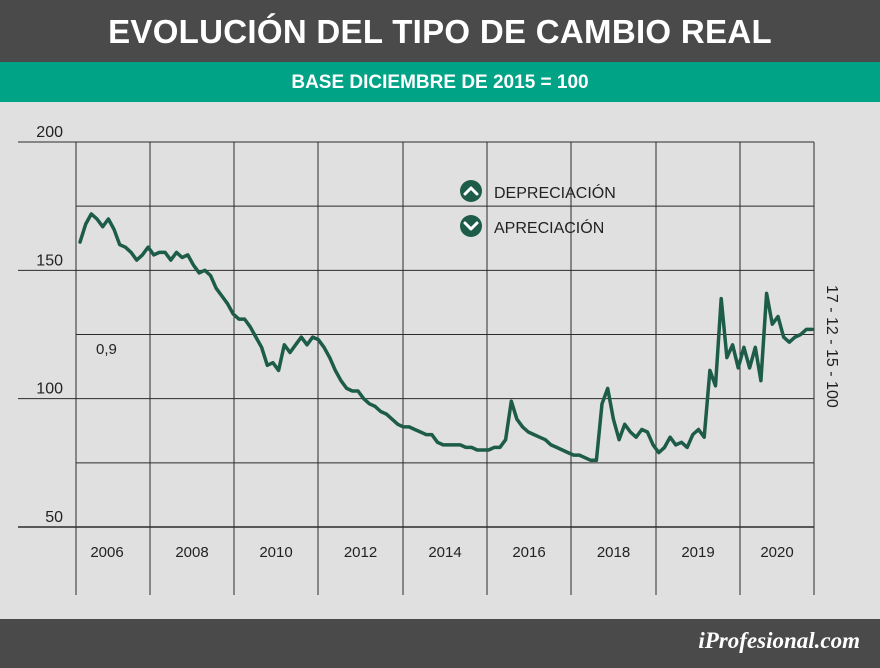 The image size is (880, 668). What do you see at coordinates (528, 552) in the screenshot?
I see `x-tick-label: 2016` at bounding box center [528, 552].